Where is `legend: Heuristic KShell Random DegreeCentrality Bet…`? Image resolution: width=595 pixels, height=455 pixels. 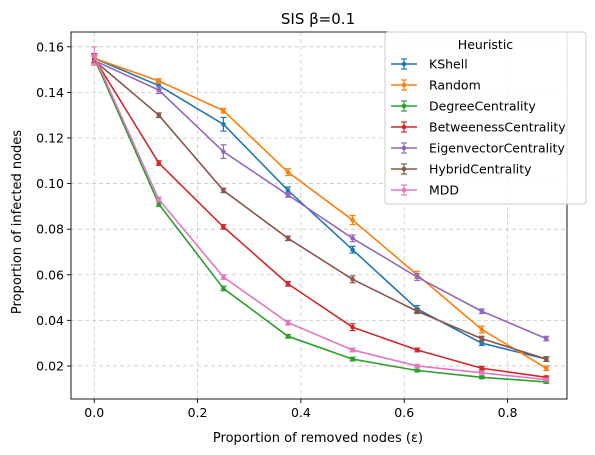
legend: Heuristic KShell Random DegreeCentrality Bet… is located at coordinates (485, 118).